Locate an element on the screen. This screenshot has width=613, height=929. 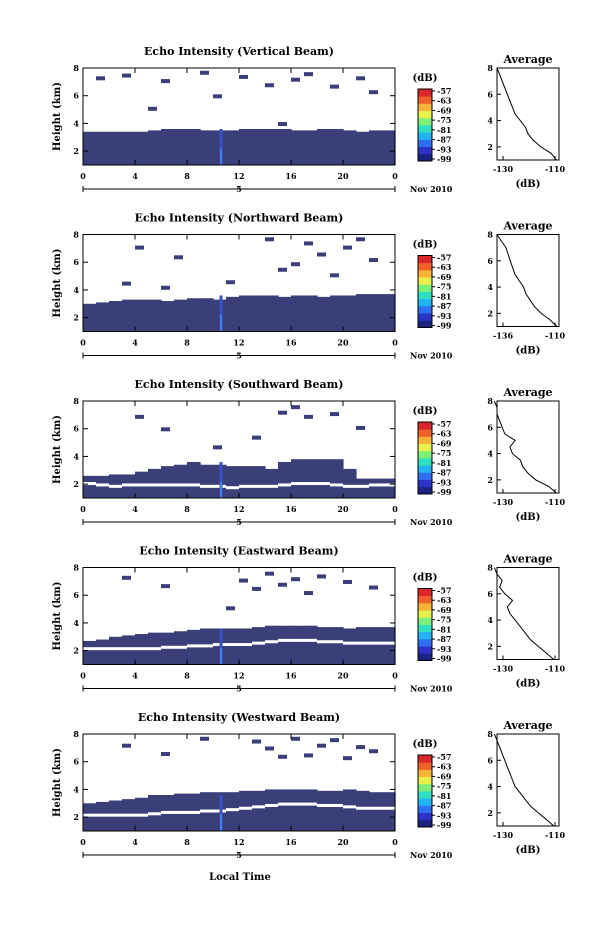
colorbar-frame is located at coordinates (425, 458).